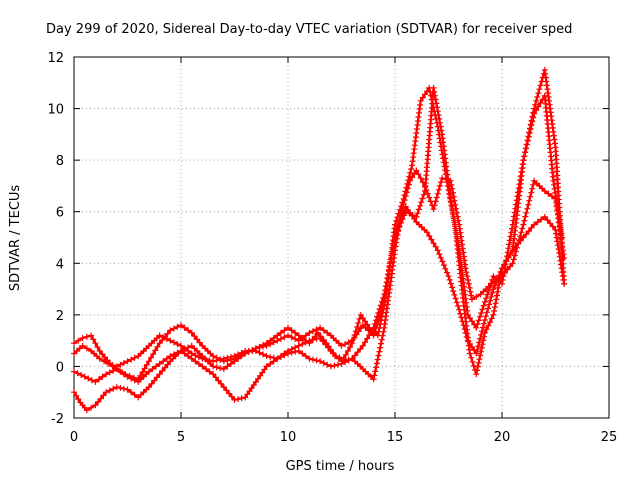 Image resolution: width=640 pixels, height=480 pixels. What do you see at coordinates (15, 238) in the screenshot?
I see `y-axis-title: SDTVAR / TECUs` at bounding box center [15, 238].